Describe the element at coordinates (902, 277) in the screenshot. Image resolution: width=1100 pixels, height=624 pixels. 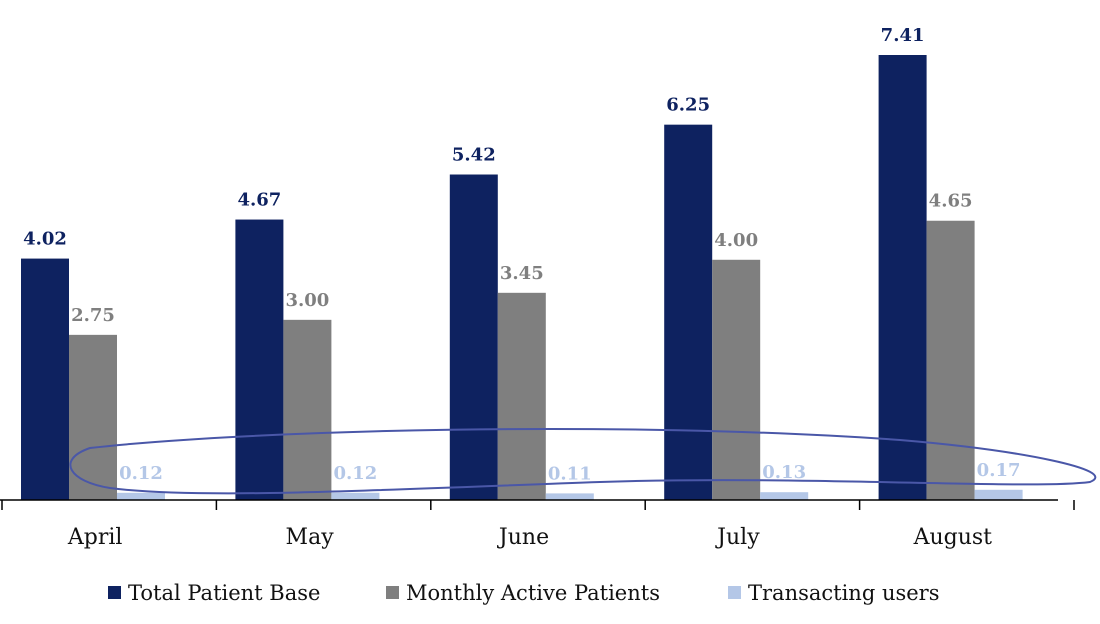
I see `bar-total-patient-base-august` at that location.